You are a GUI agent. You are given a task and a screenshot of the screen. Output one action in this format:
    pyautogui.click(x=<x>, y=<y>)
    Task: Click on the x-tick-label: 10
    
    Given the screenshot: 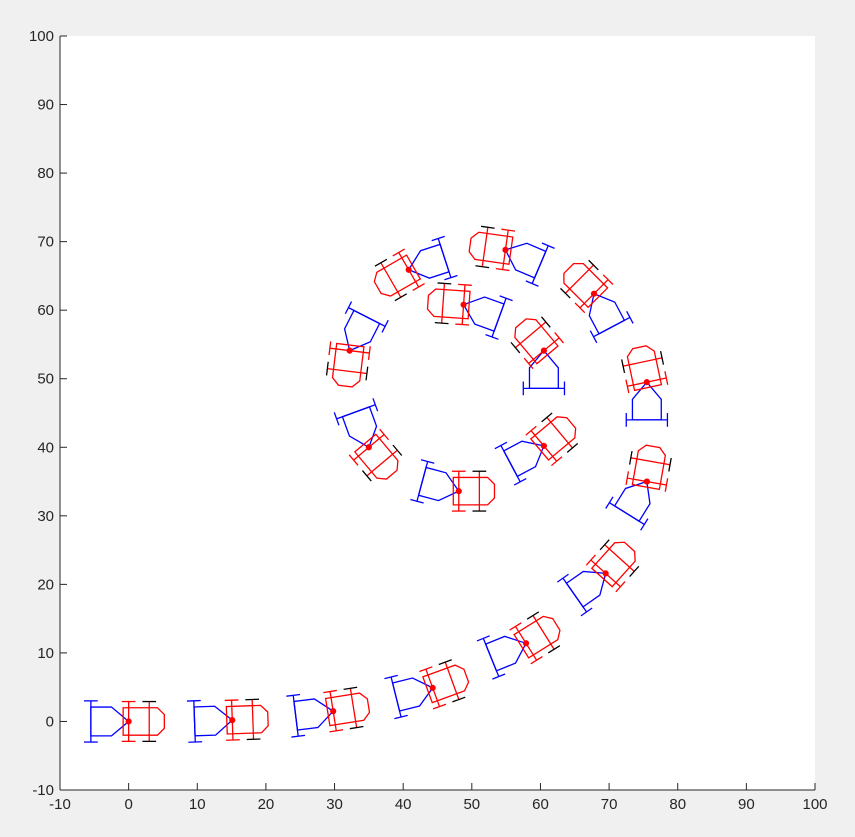 What is the action you would take?
    pyautogui.click(x=197, y=804)
    